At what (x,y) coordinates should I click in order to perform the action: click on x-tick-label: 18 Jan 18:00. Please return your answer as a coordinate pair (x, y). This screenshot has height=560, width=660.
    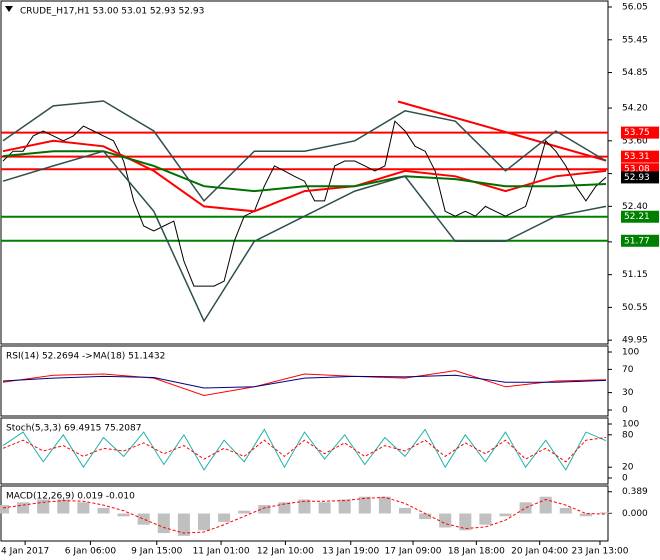
    Looking at the image, I should click on (476, 552).